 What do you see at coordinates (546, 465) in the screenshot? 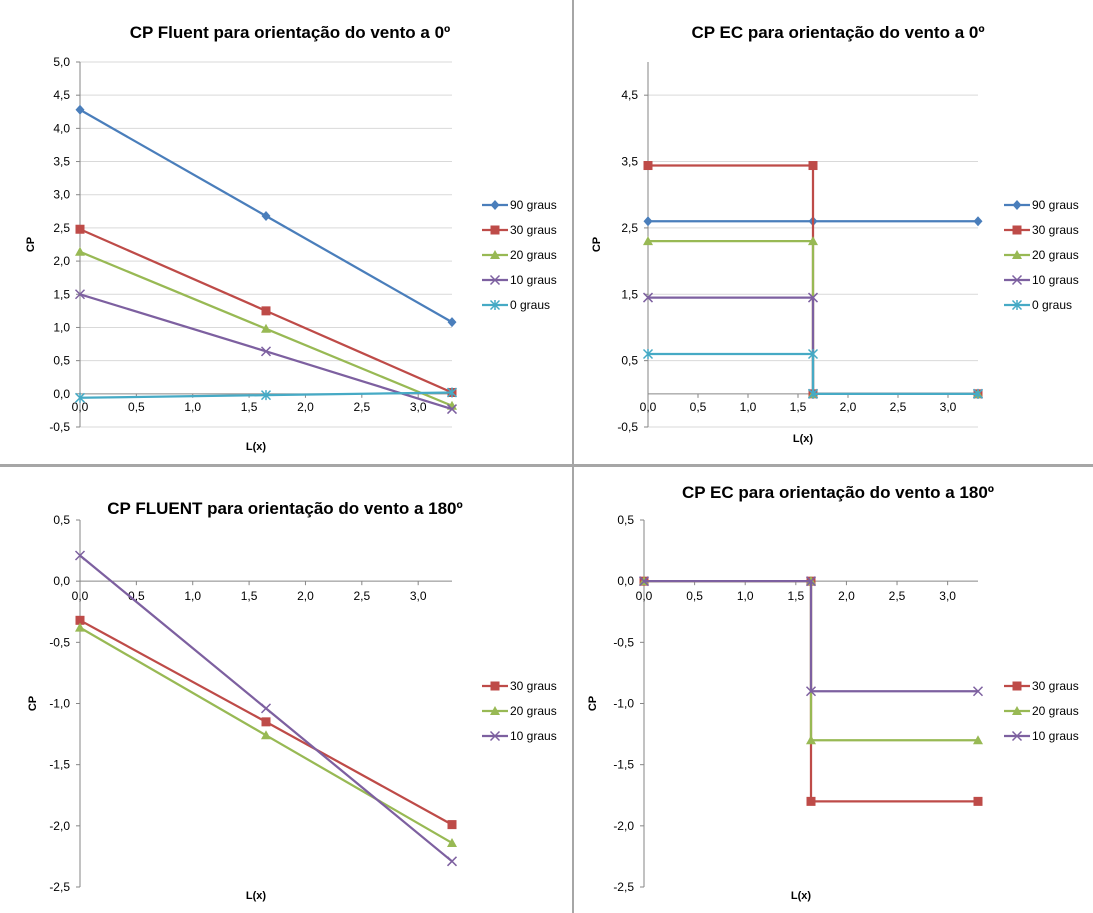
I see `horizontal-divider` at bounding box center [546, 465].